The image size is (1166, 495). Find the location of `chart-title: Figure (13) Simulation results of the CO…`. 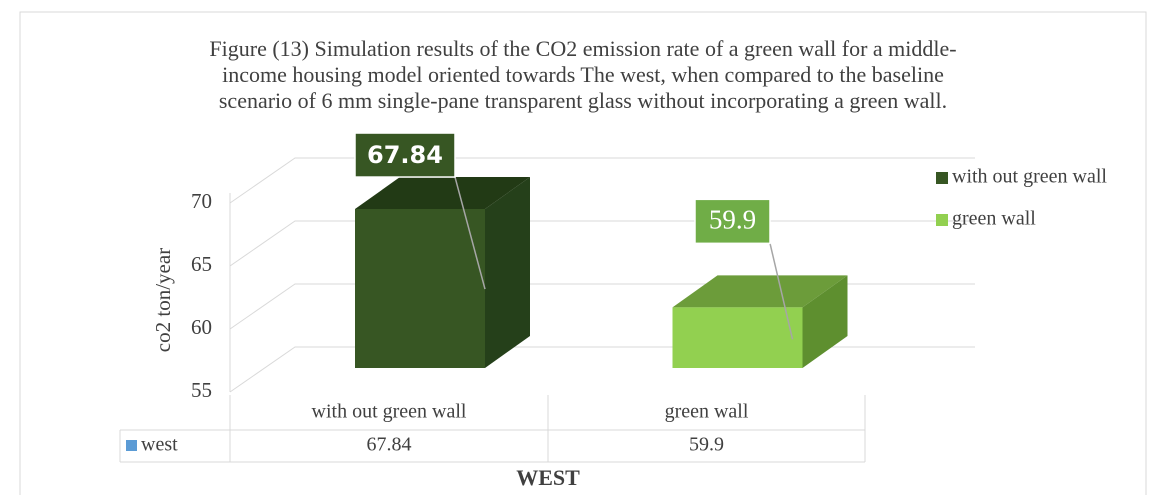

chart-title: Figure (13) Simulation results of the CO… is located at coordinates (583, 74).